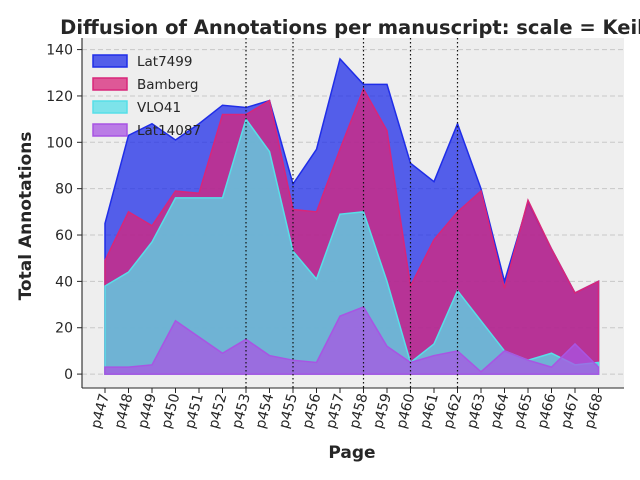 The width and height of the screenshot is (640, 480). I want to click on y-axis-title: Total Annotations, so click(26, 216).